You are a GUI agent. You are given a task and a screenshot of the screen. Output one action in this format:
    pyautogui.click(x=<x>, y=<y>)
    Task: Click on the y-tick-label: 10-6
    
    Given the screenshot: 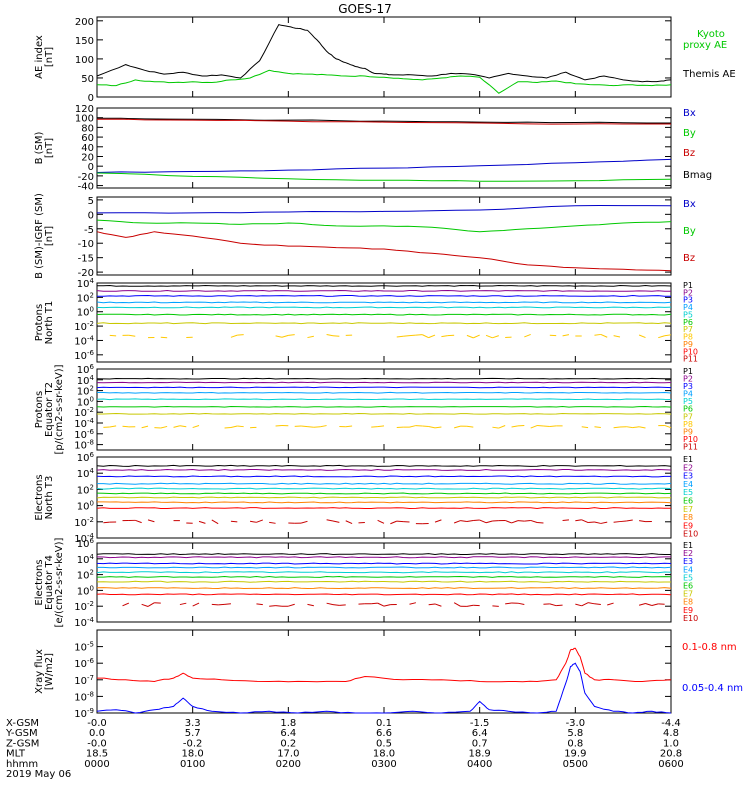 What is the action you would take?
    pyautogui.click(x=84, y=663)
    